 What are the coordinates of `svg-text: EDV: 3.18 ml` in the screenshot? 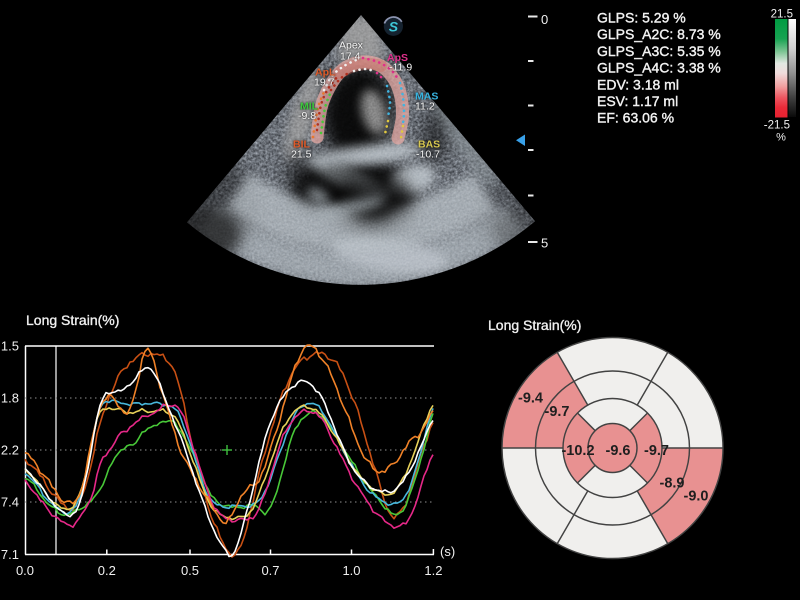 It's located at (638, 84).